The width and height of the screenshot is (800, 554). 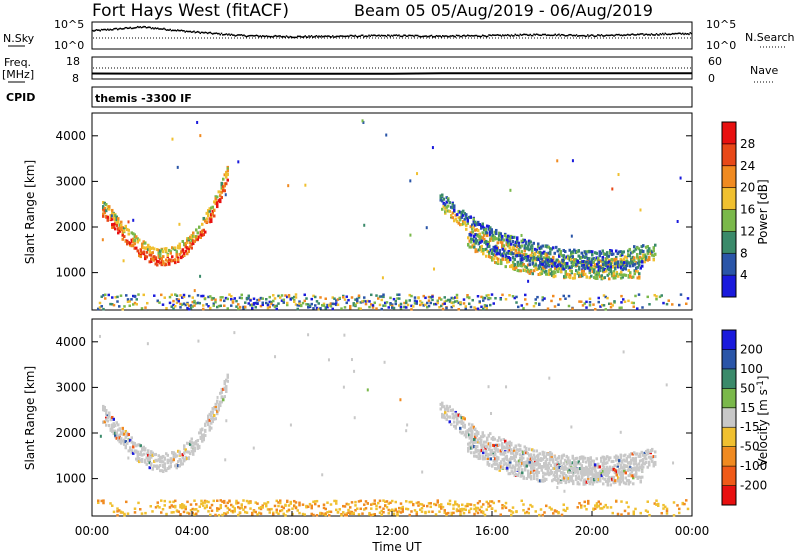 What do you see at coordinates (764, 70) in the screenshot?
I see `nave-right-label: Nave` at bounding box center [764, 70].